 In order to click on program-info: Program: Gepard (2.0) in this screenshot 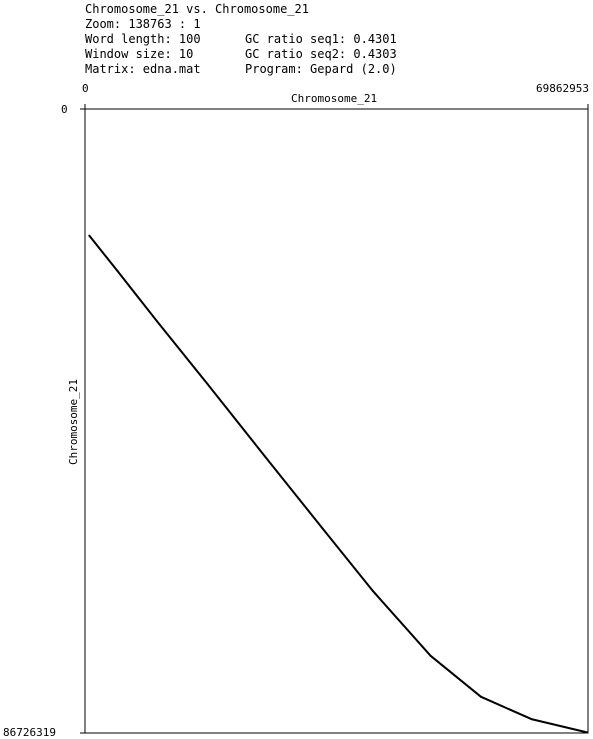, I will do `click(321, 69)`.